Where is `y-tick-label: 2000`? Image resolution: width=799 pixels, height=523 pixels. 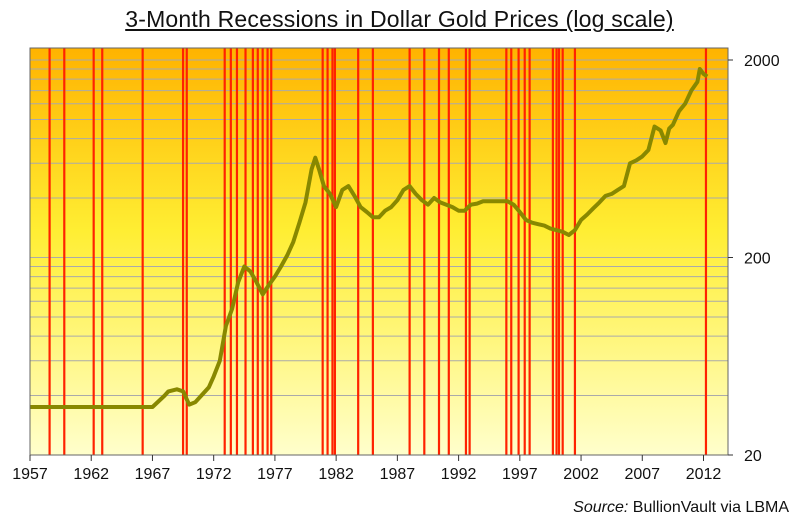
y-tick-label: 2000 is located at coordinates (762, 61).